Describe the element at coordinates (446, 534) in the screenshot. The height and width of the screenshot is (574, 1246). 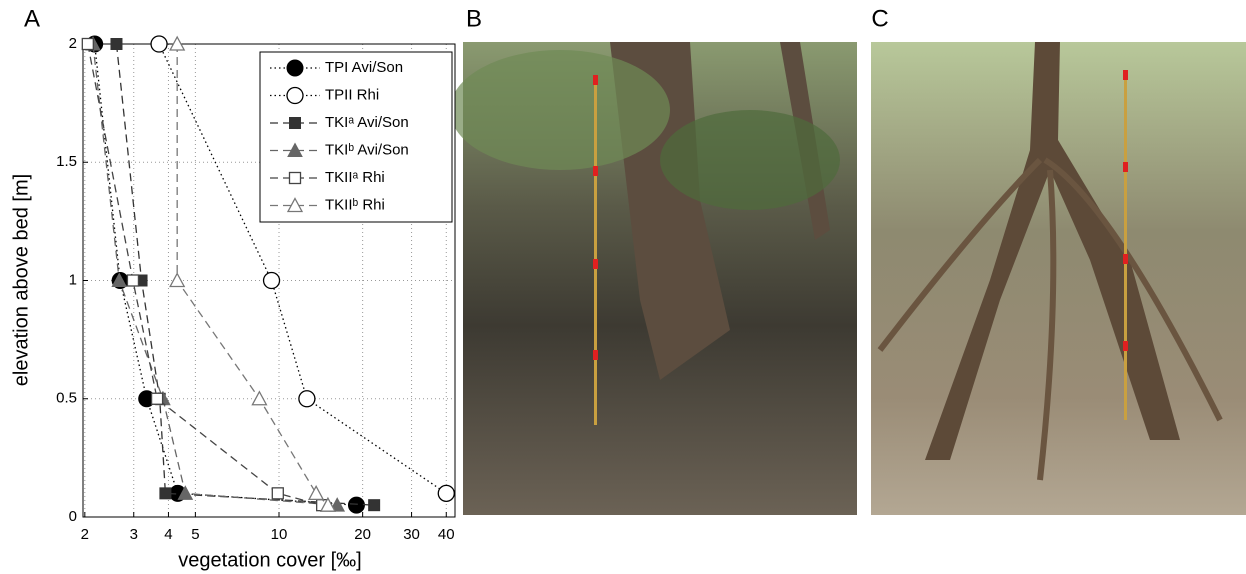
I see `x-tick-label: 40` at that location.